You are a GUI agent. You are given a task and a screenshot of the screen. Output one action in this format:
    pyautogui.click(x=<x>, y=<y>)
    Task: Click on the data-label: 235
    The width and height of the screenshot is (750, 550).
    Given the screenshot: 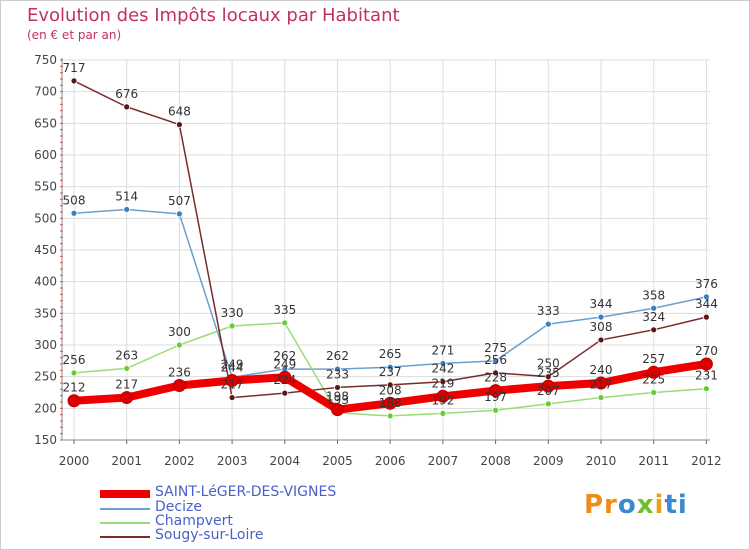 What is the action you would take?
    pyautogui.click(x=548, y=373)
    